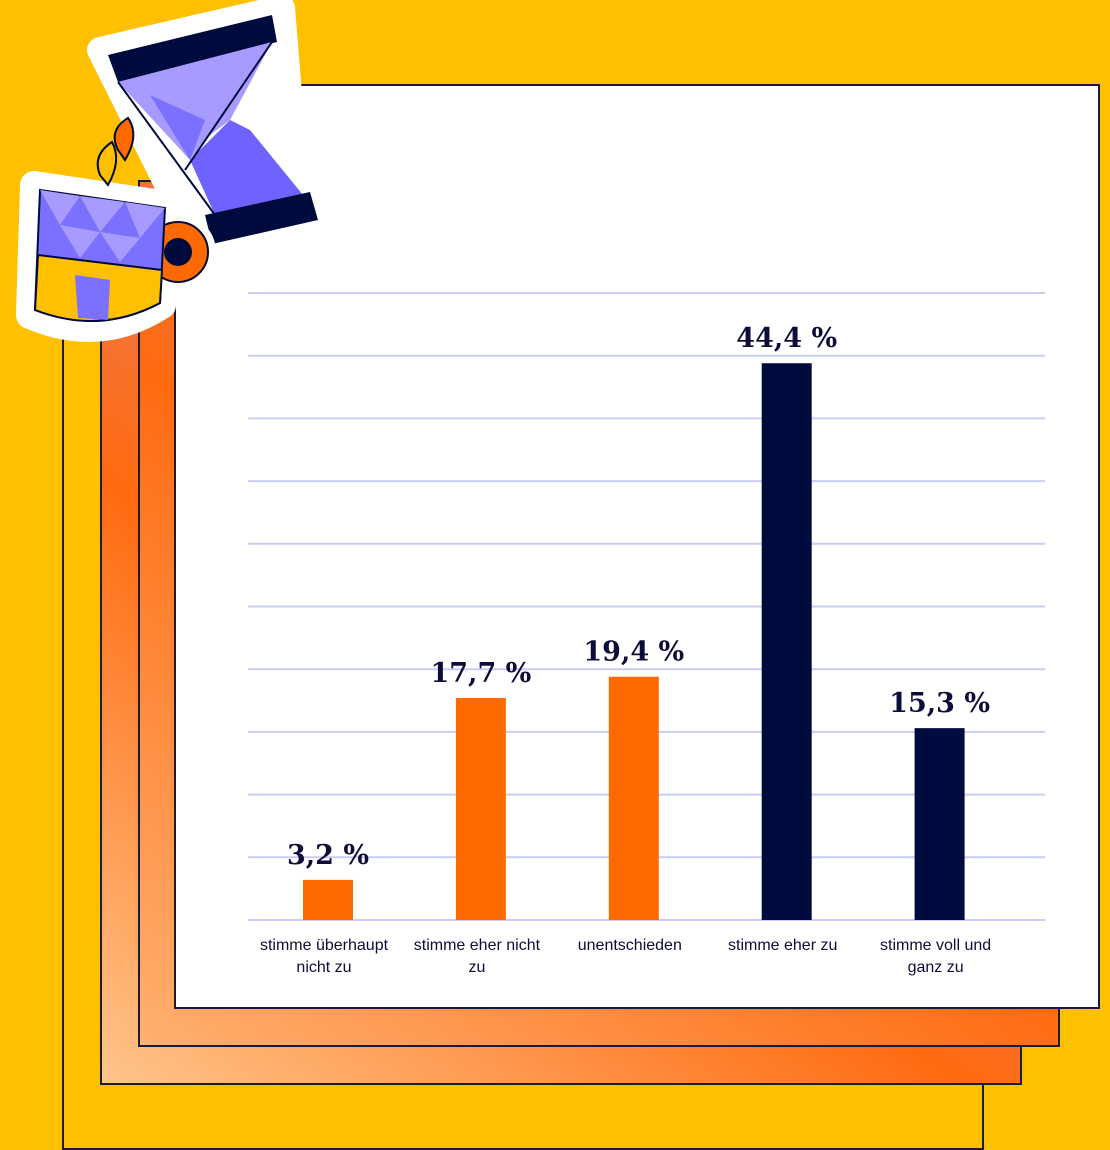  I want to click on hourglass-icon, so click(202, 136).